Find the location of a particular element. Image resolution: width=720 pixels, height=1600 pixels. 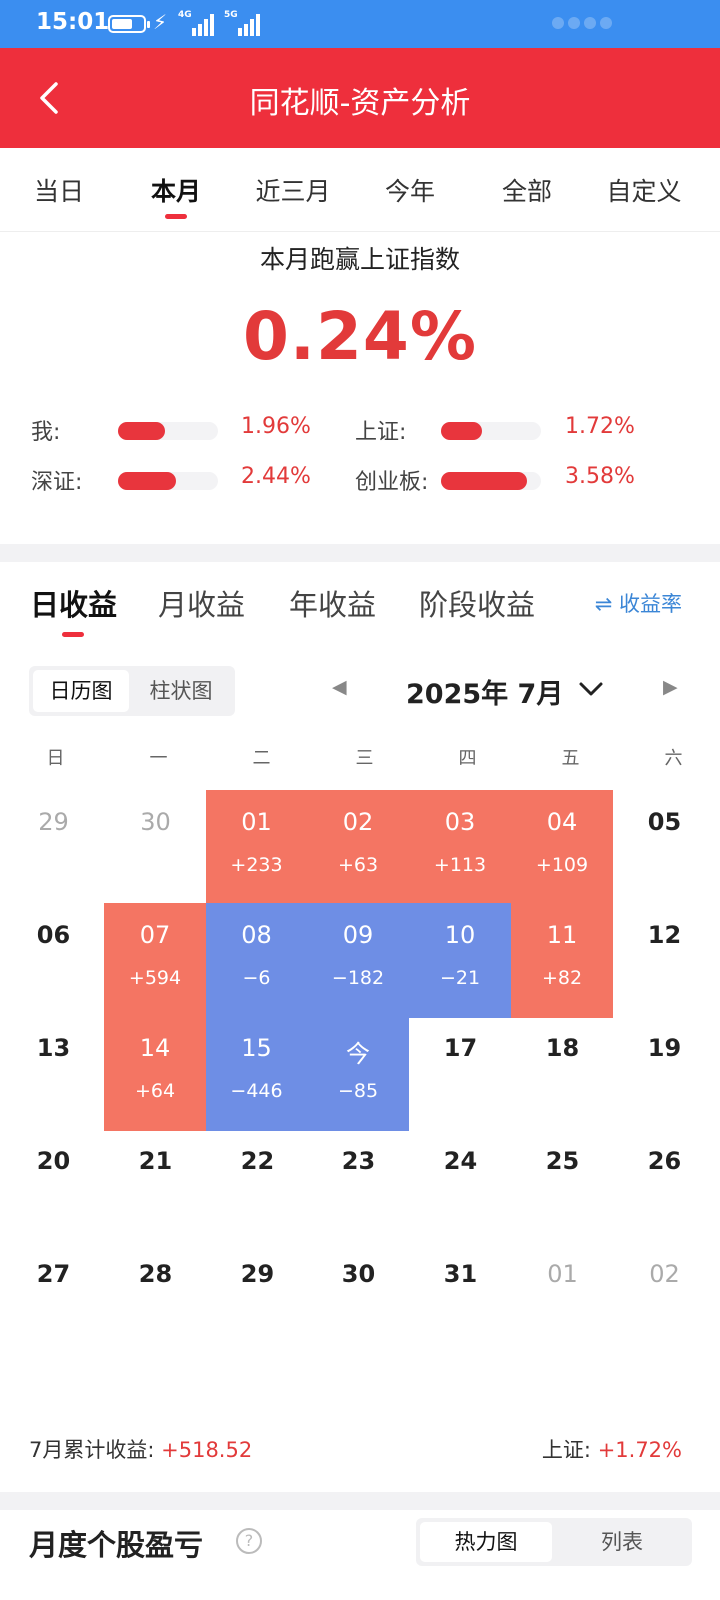

calendar-day-cell: 01 is located at coordinates (562, 1299).